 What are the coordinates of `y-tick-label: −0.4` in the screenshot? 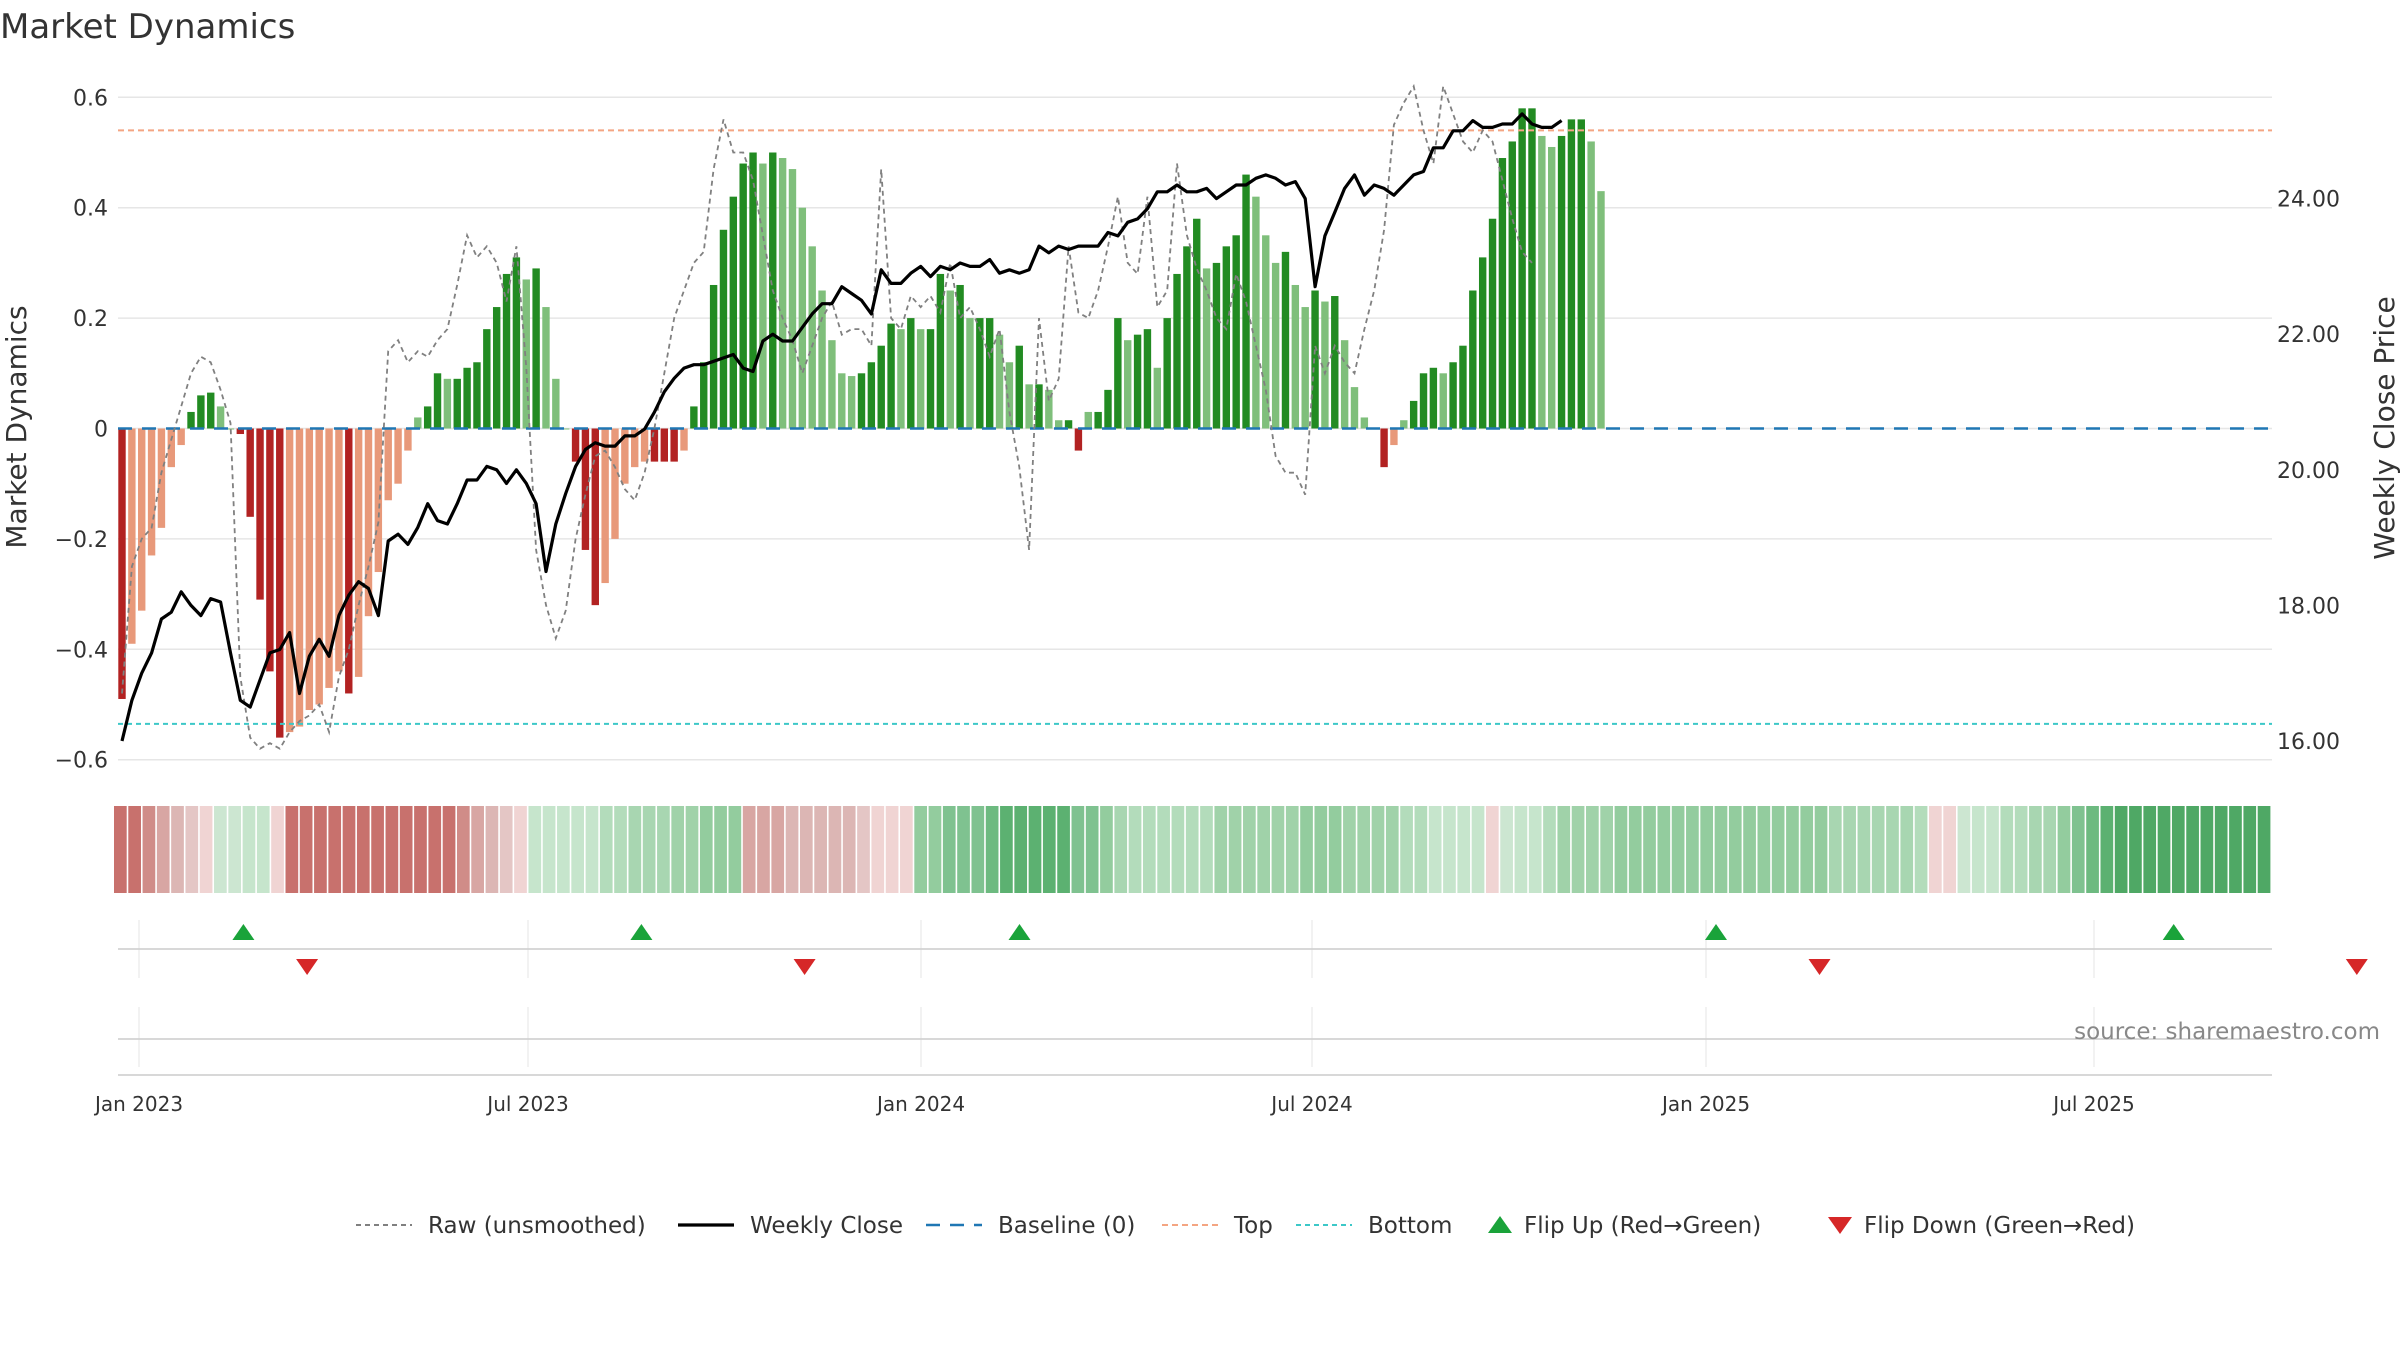 It's located at (81, 650).